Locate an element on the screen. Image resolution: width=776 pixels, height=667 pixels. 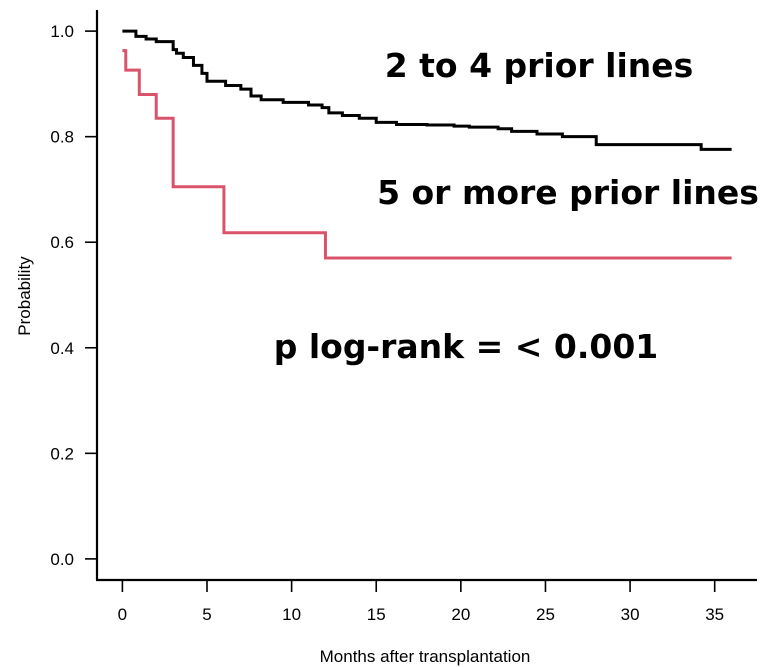
y-tick-label: 0.4 is located at coordinates (62, 348).